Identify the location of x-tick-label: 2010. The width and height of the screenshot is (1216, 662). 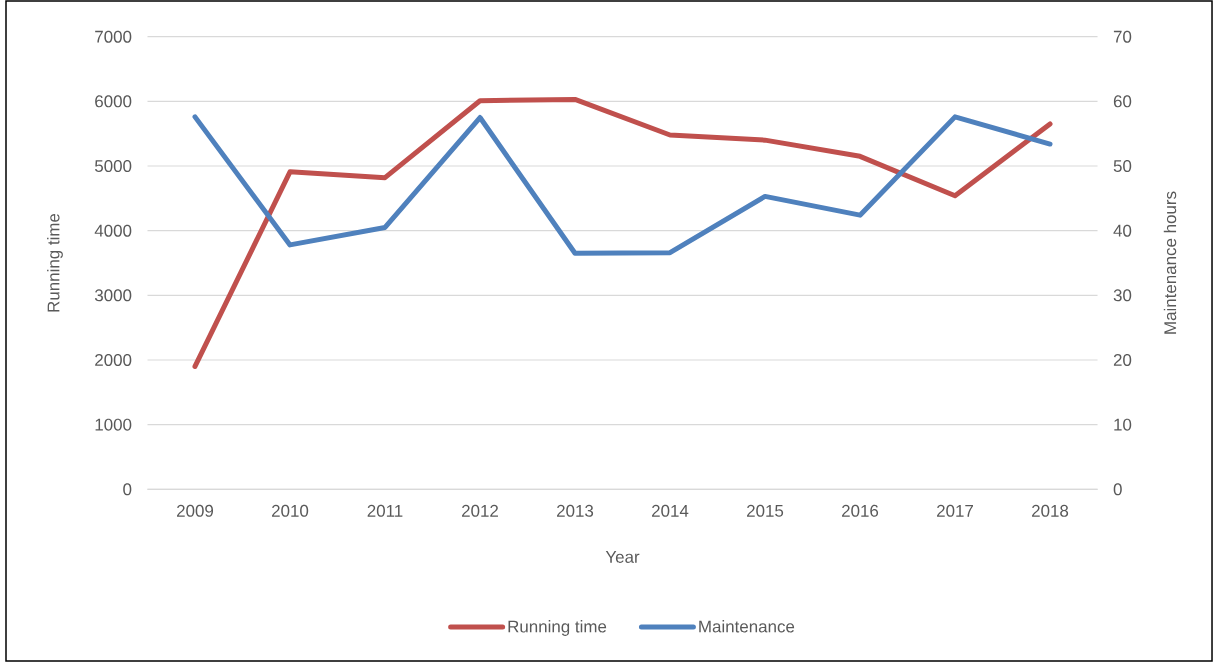
(290, 510).